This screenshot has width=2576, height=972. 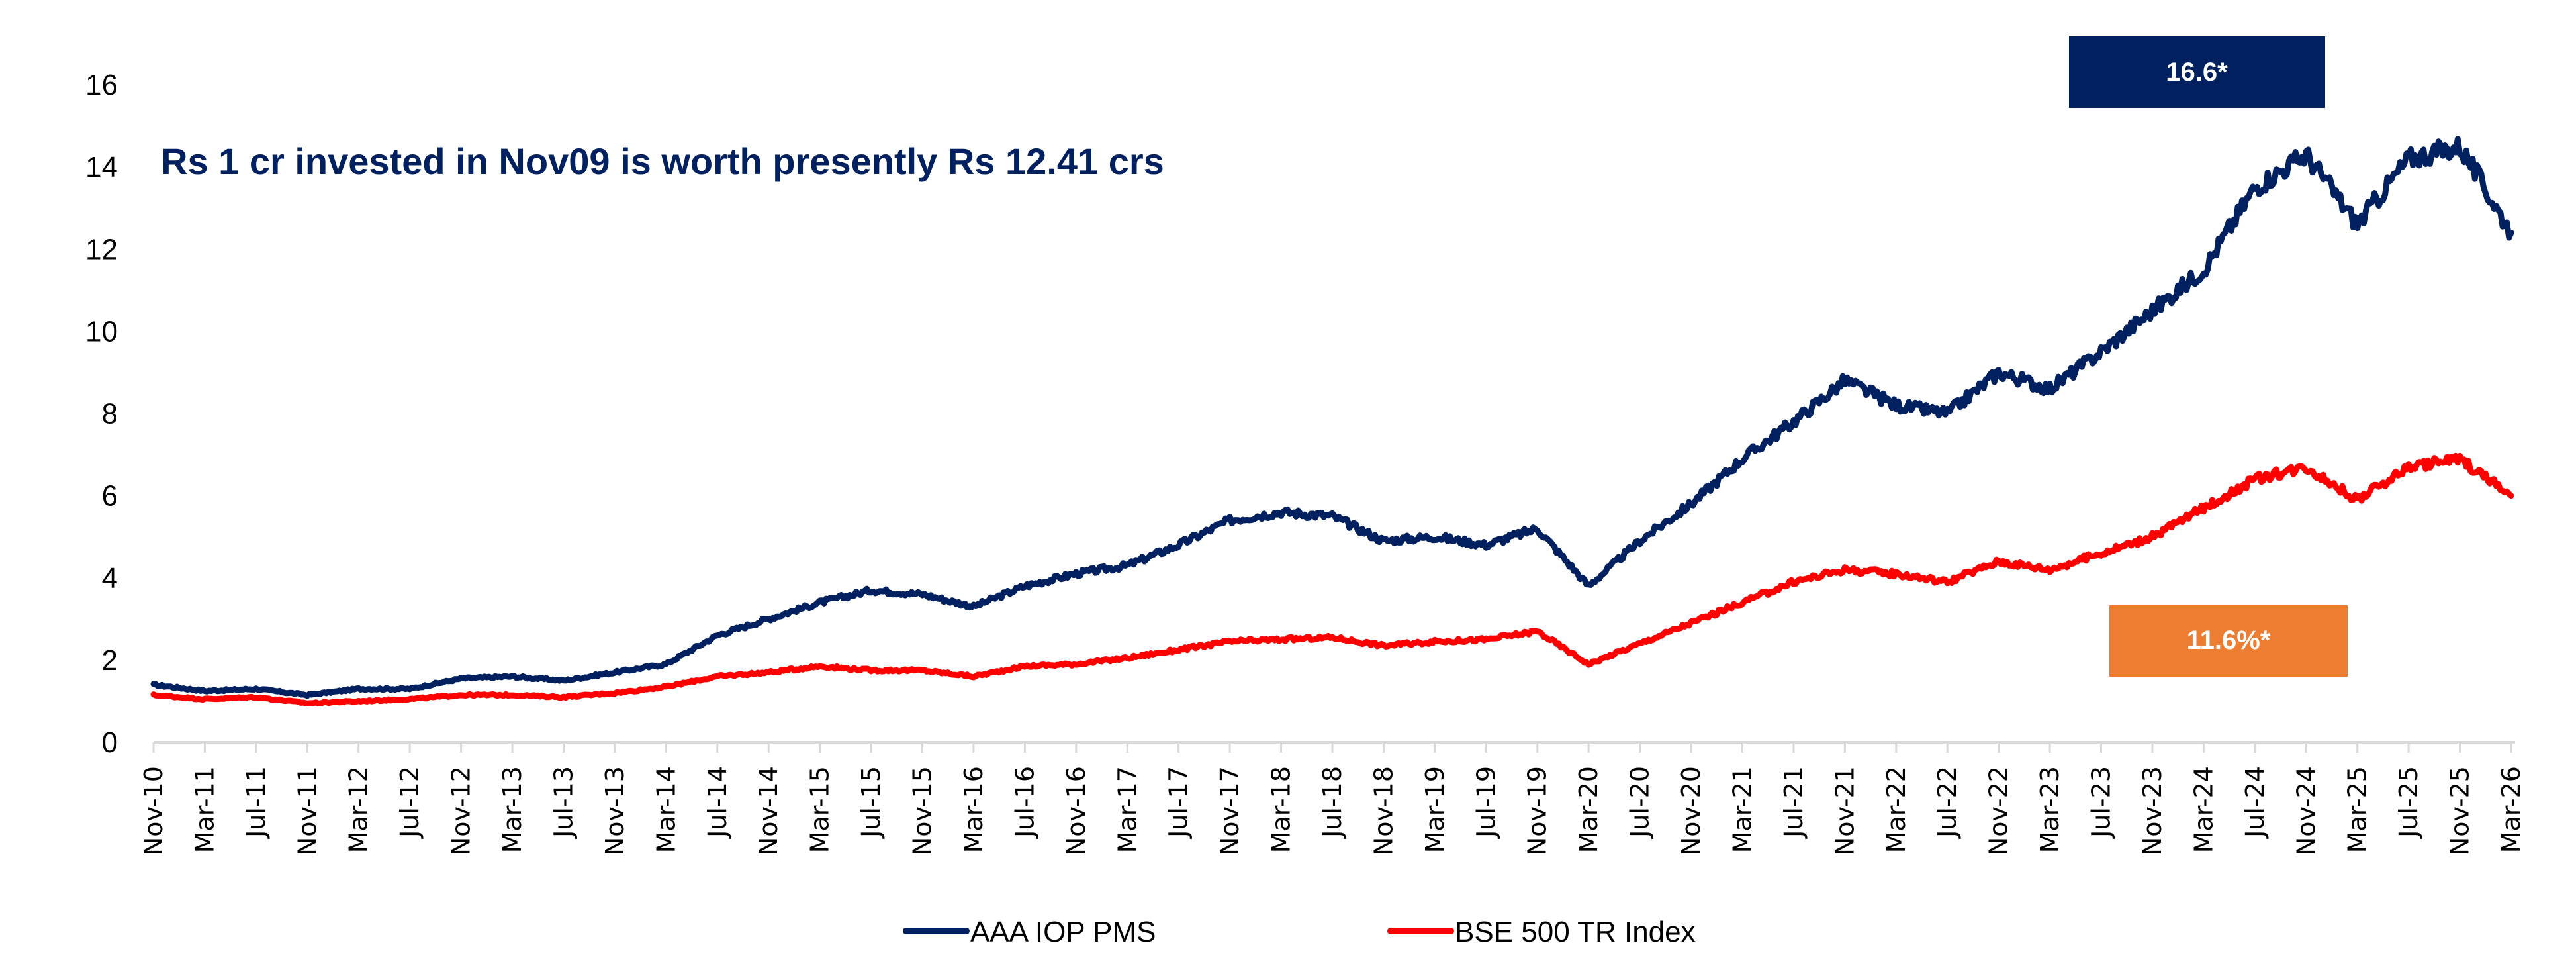 What do you see at coordinates (110, 496) in the screenshot?
I see `y-tick-label: 6` at bounding box center [110, 496].